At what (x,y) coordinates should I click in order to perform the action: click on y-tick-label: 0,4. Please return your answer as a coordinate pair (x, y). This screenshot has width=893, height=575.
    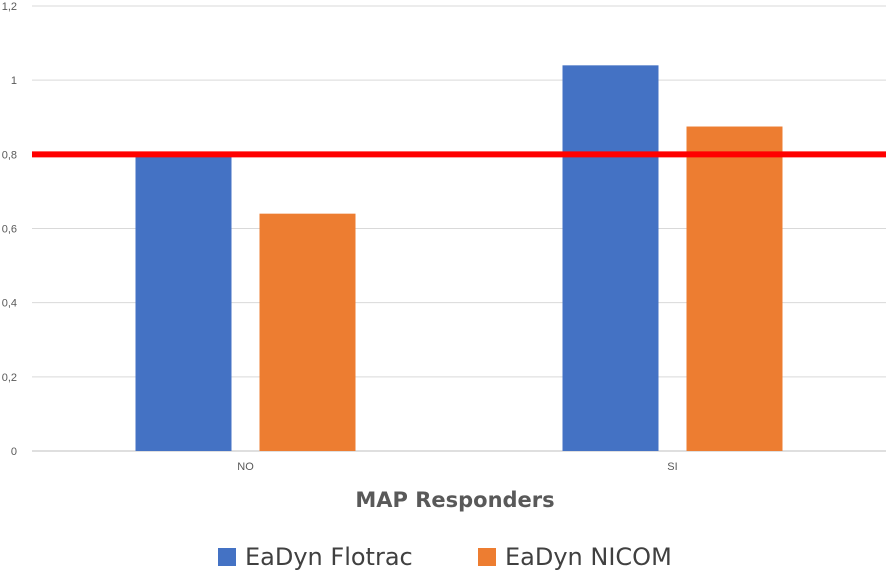
    Looking at the image, I should click on (9, 304).